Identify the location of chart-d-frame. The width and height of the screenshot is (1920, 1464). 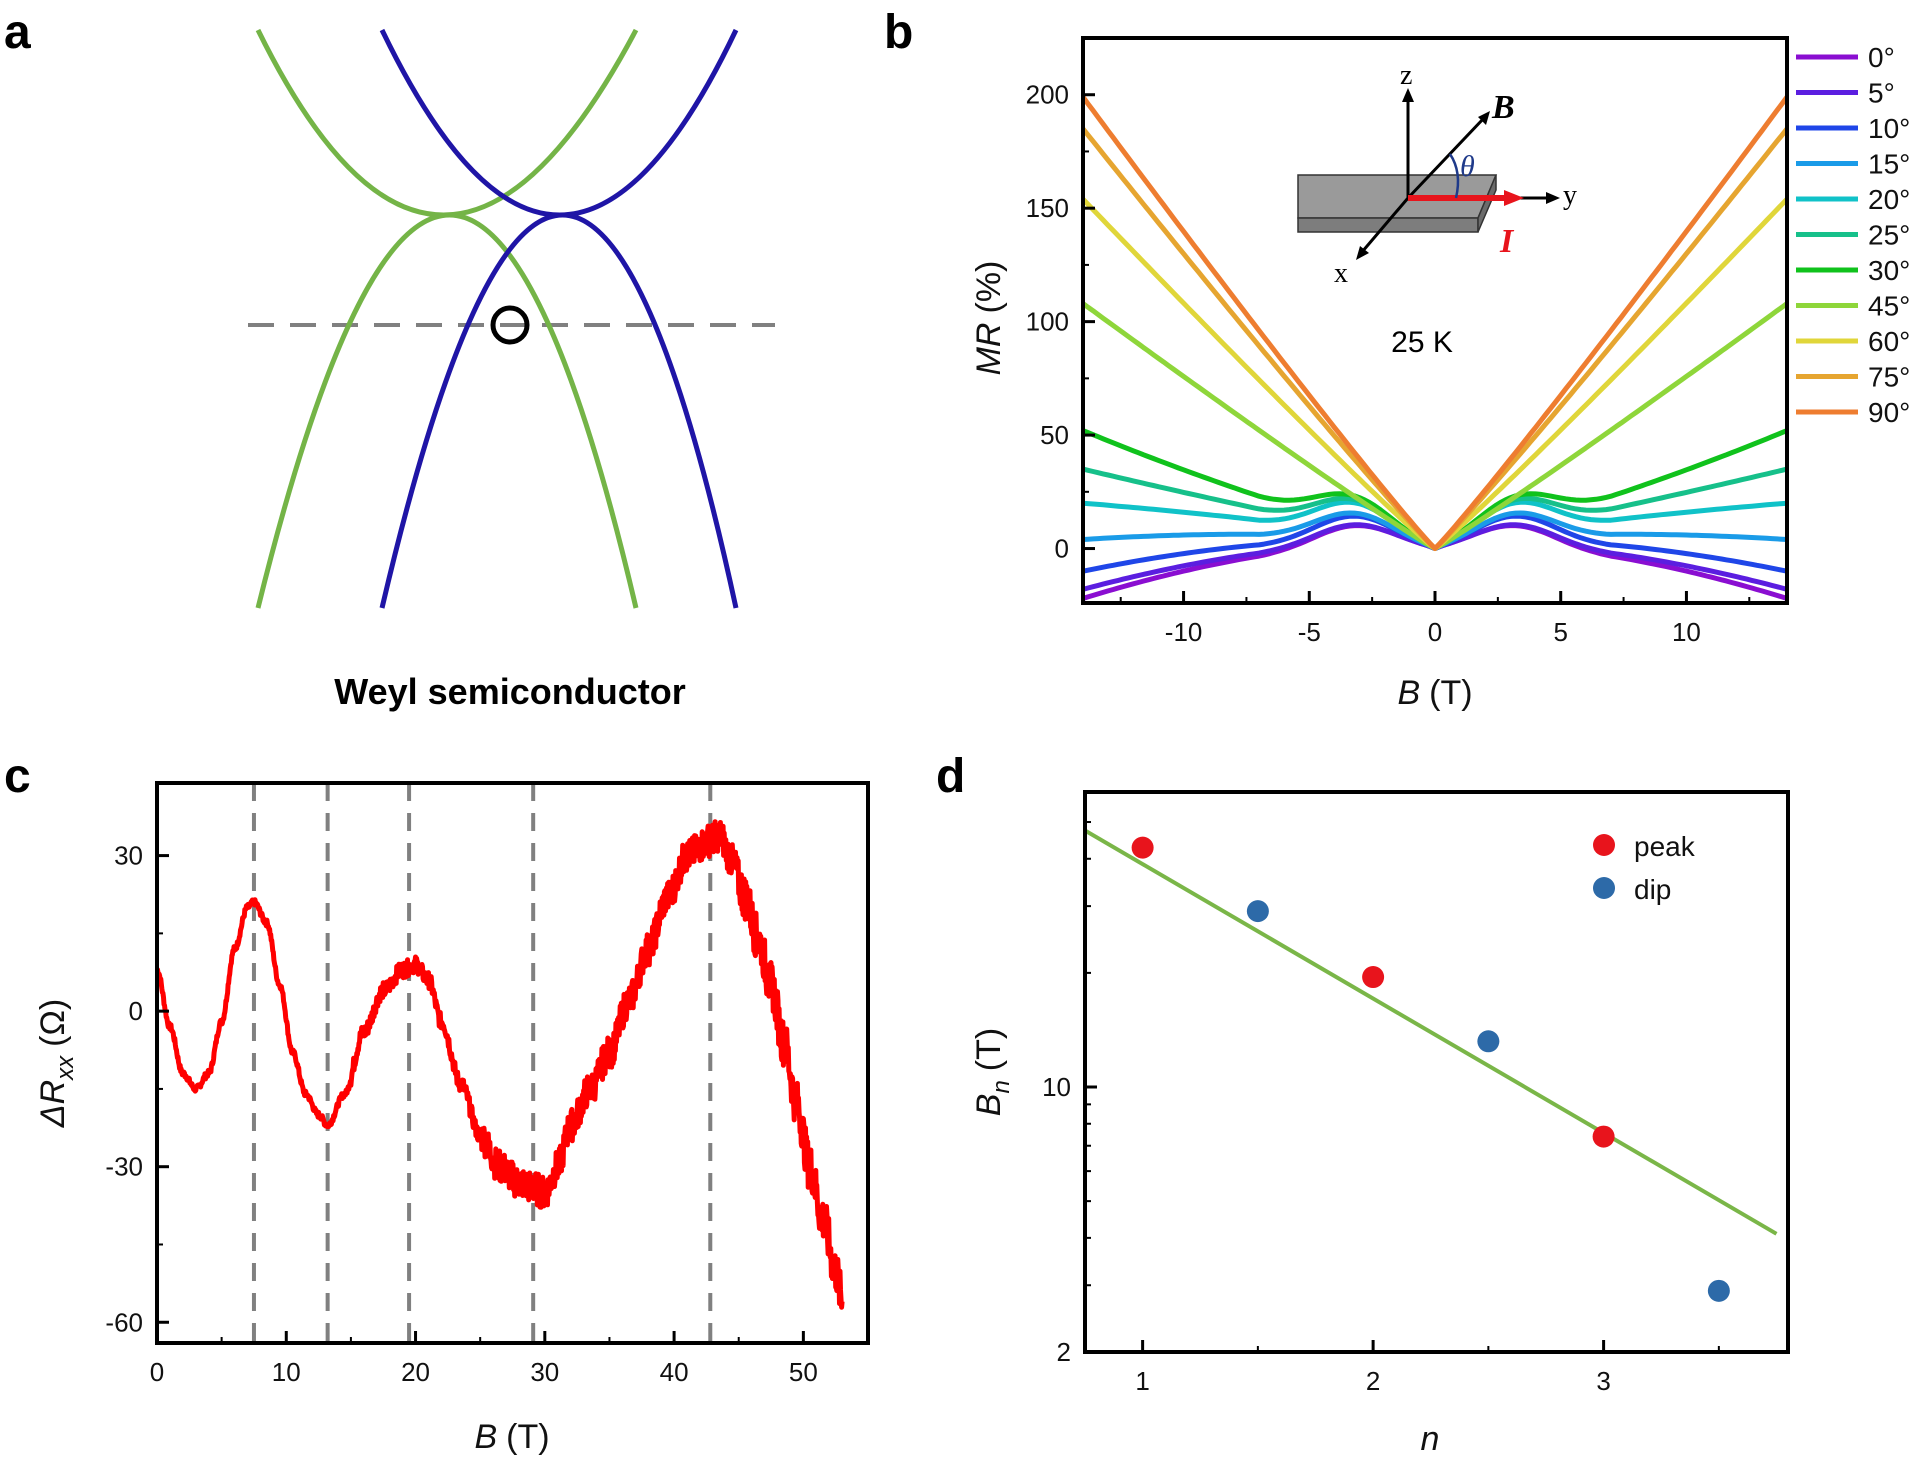
(1436, 1072).